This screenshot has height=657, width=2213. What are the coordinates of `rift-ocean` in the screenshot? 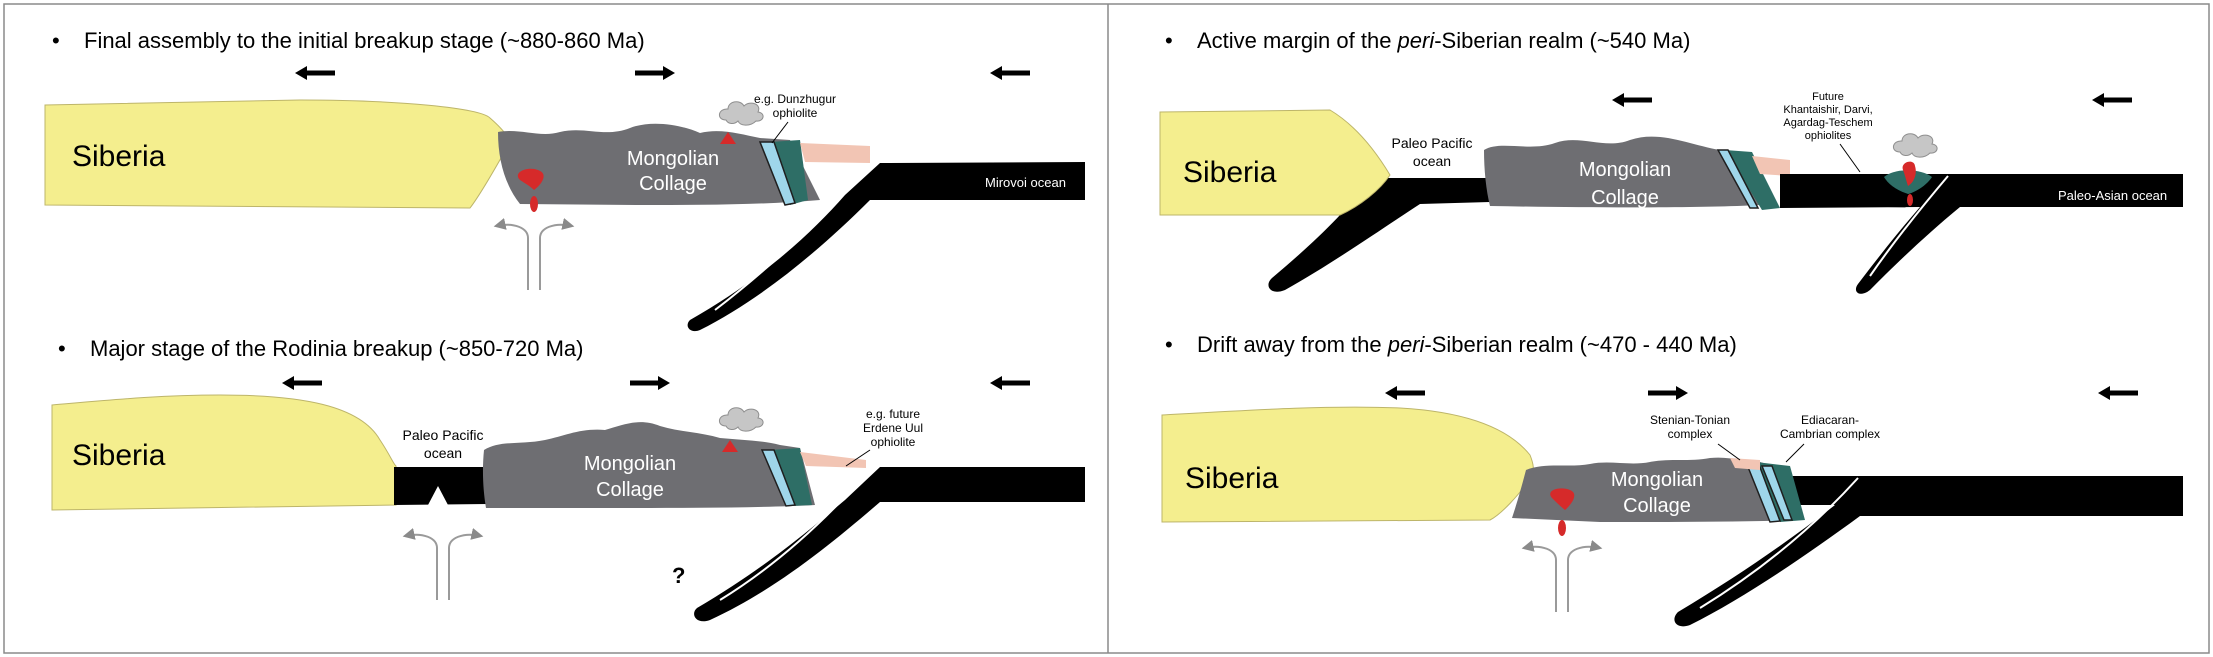 It's located at (441, 486).